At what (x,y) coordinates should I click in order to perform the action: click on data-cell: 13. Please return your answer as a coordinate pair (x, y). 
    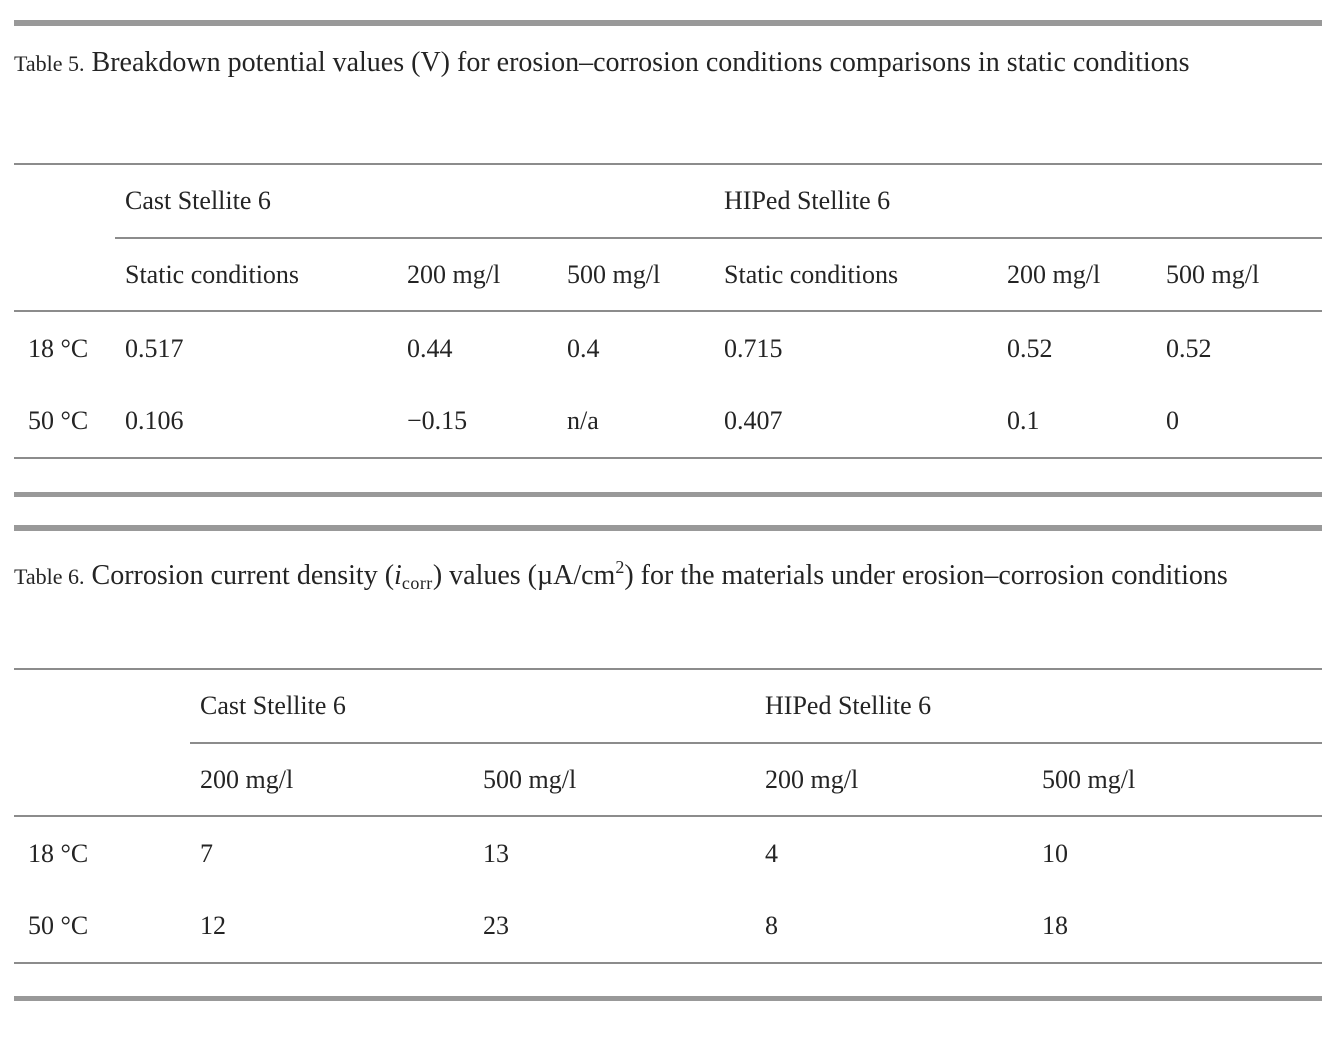
    Looking at the image, I should click on (496, 853).